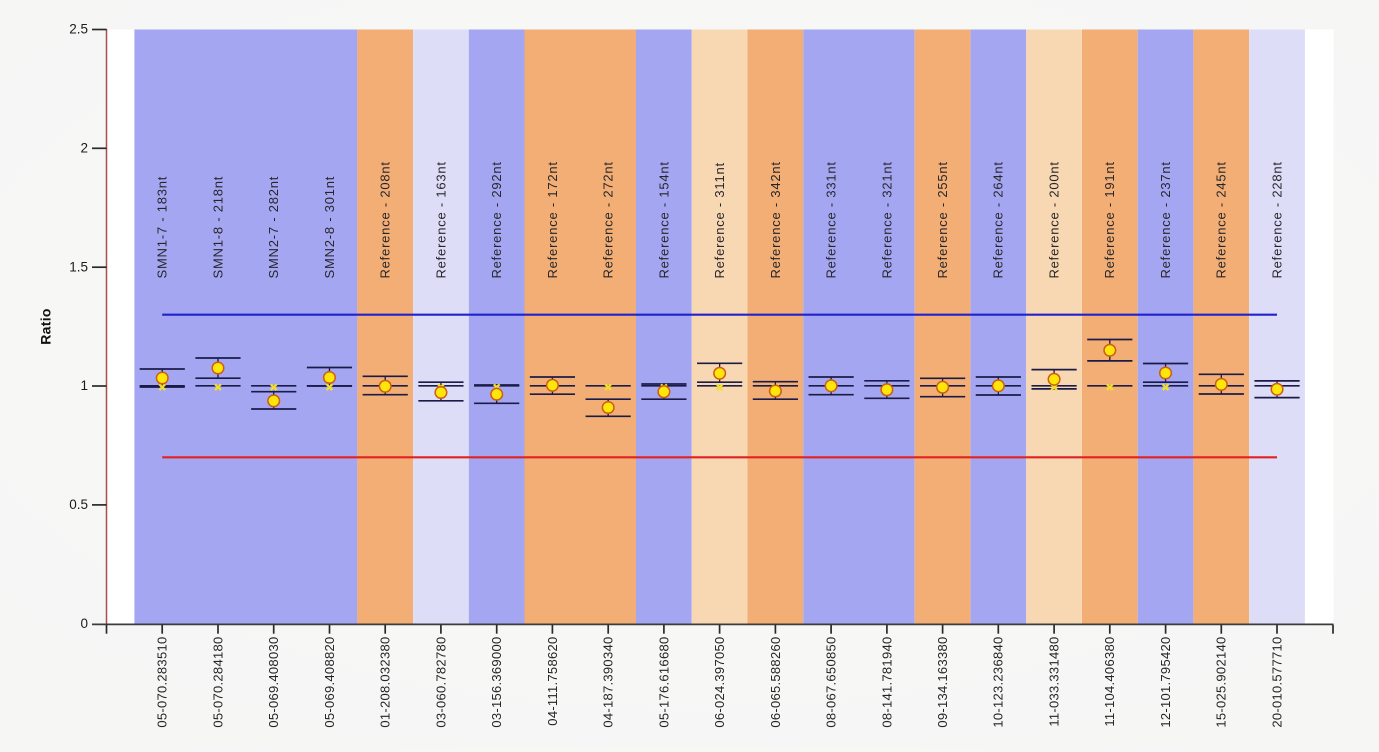  What do you see at coordinates (663, 682) in the screenshot?
I see `svg-text: 05-176.616680` at bounding box center [663, 682].